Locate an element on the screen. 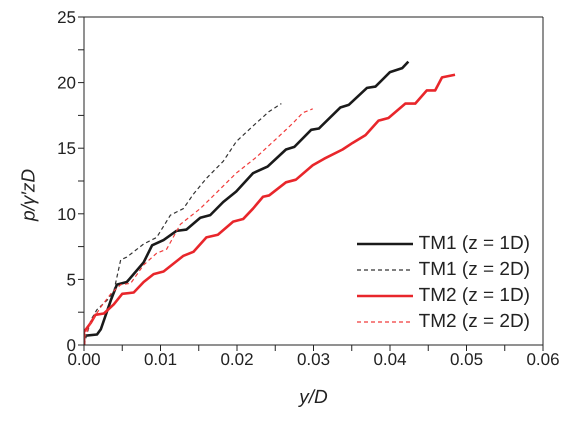 This screenshot has height=433, width=568. x-tick-label: 0.00 is located at coordinates (84, 360).